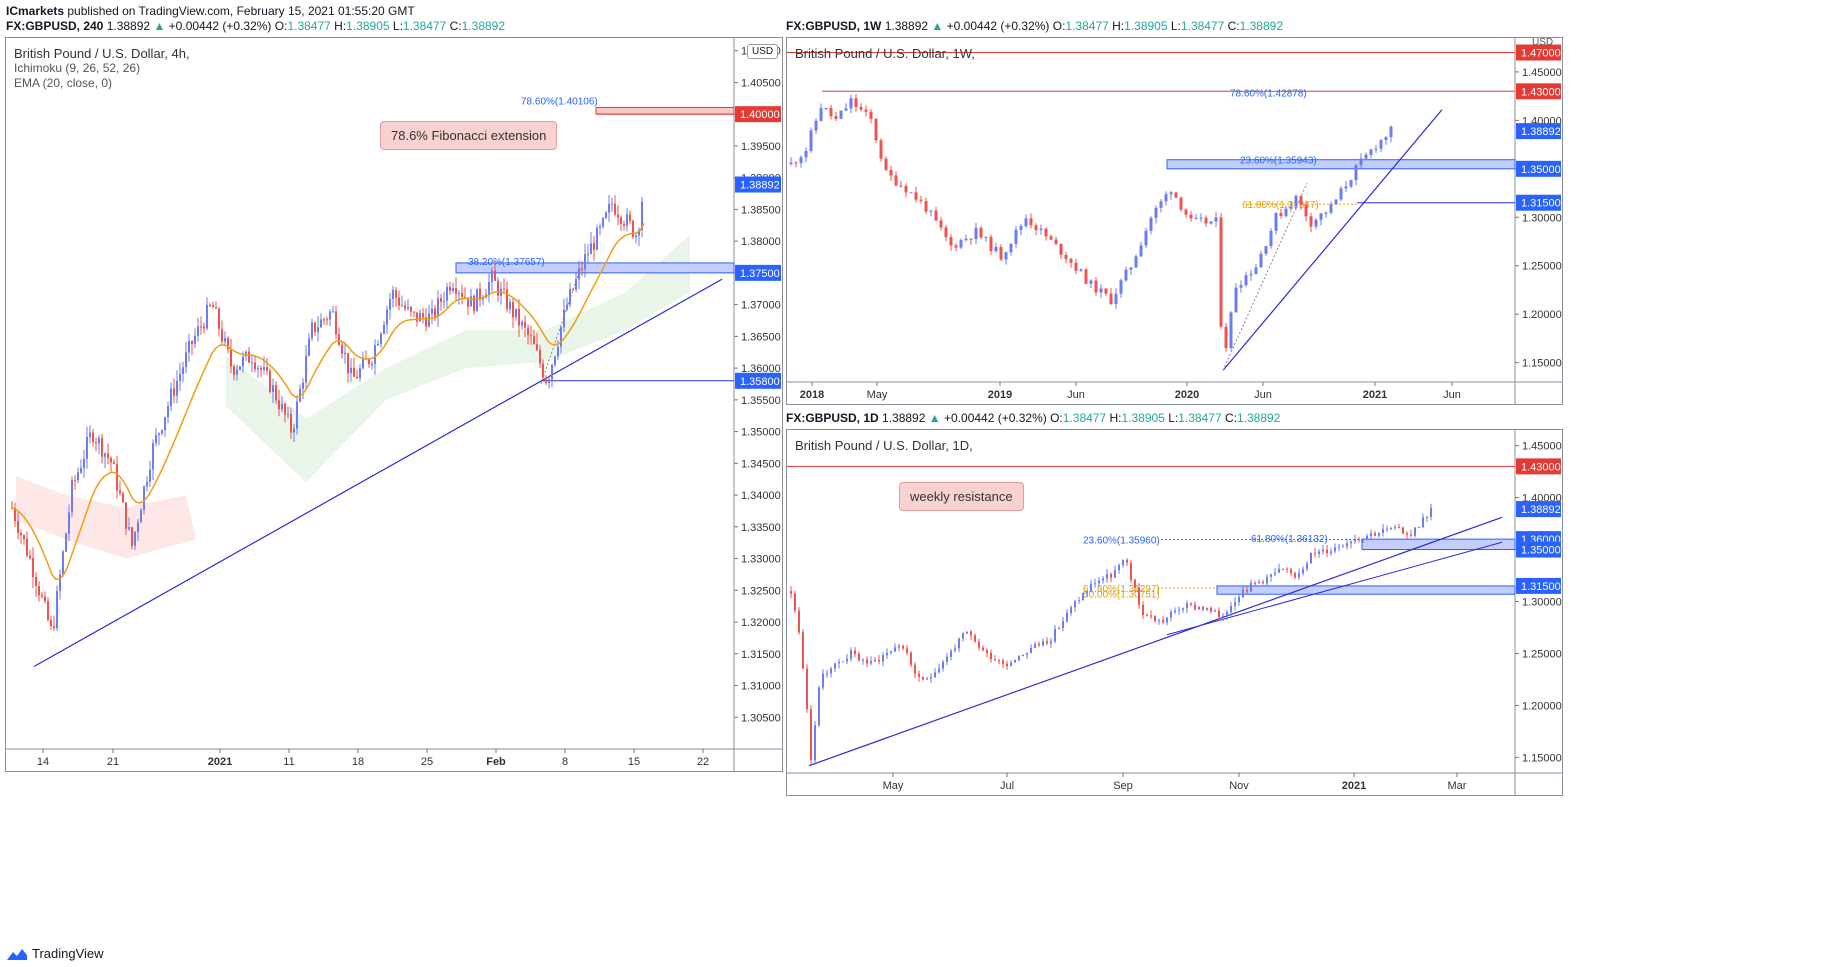  I want to click on y-tick-label: 1.15000, so click(1542, 364).